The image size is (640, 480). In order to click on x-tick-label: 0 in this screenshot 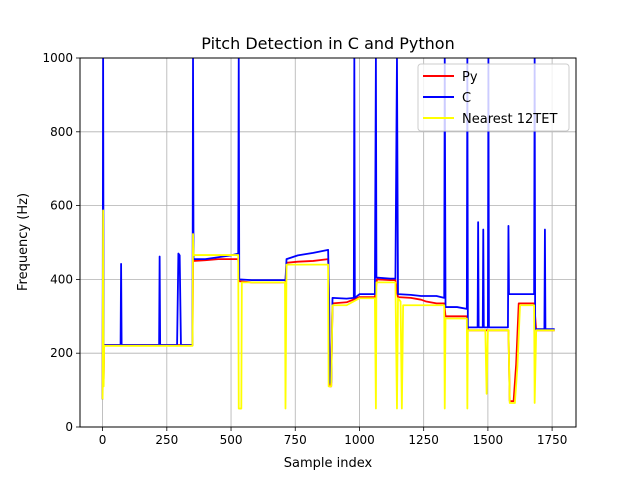, I will do `click(103, 440)`.